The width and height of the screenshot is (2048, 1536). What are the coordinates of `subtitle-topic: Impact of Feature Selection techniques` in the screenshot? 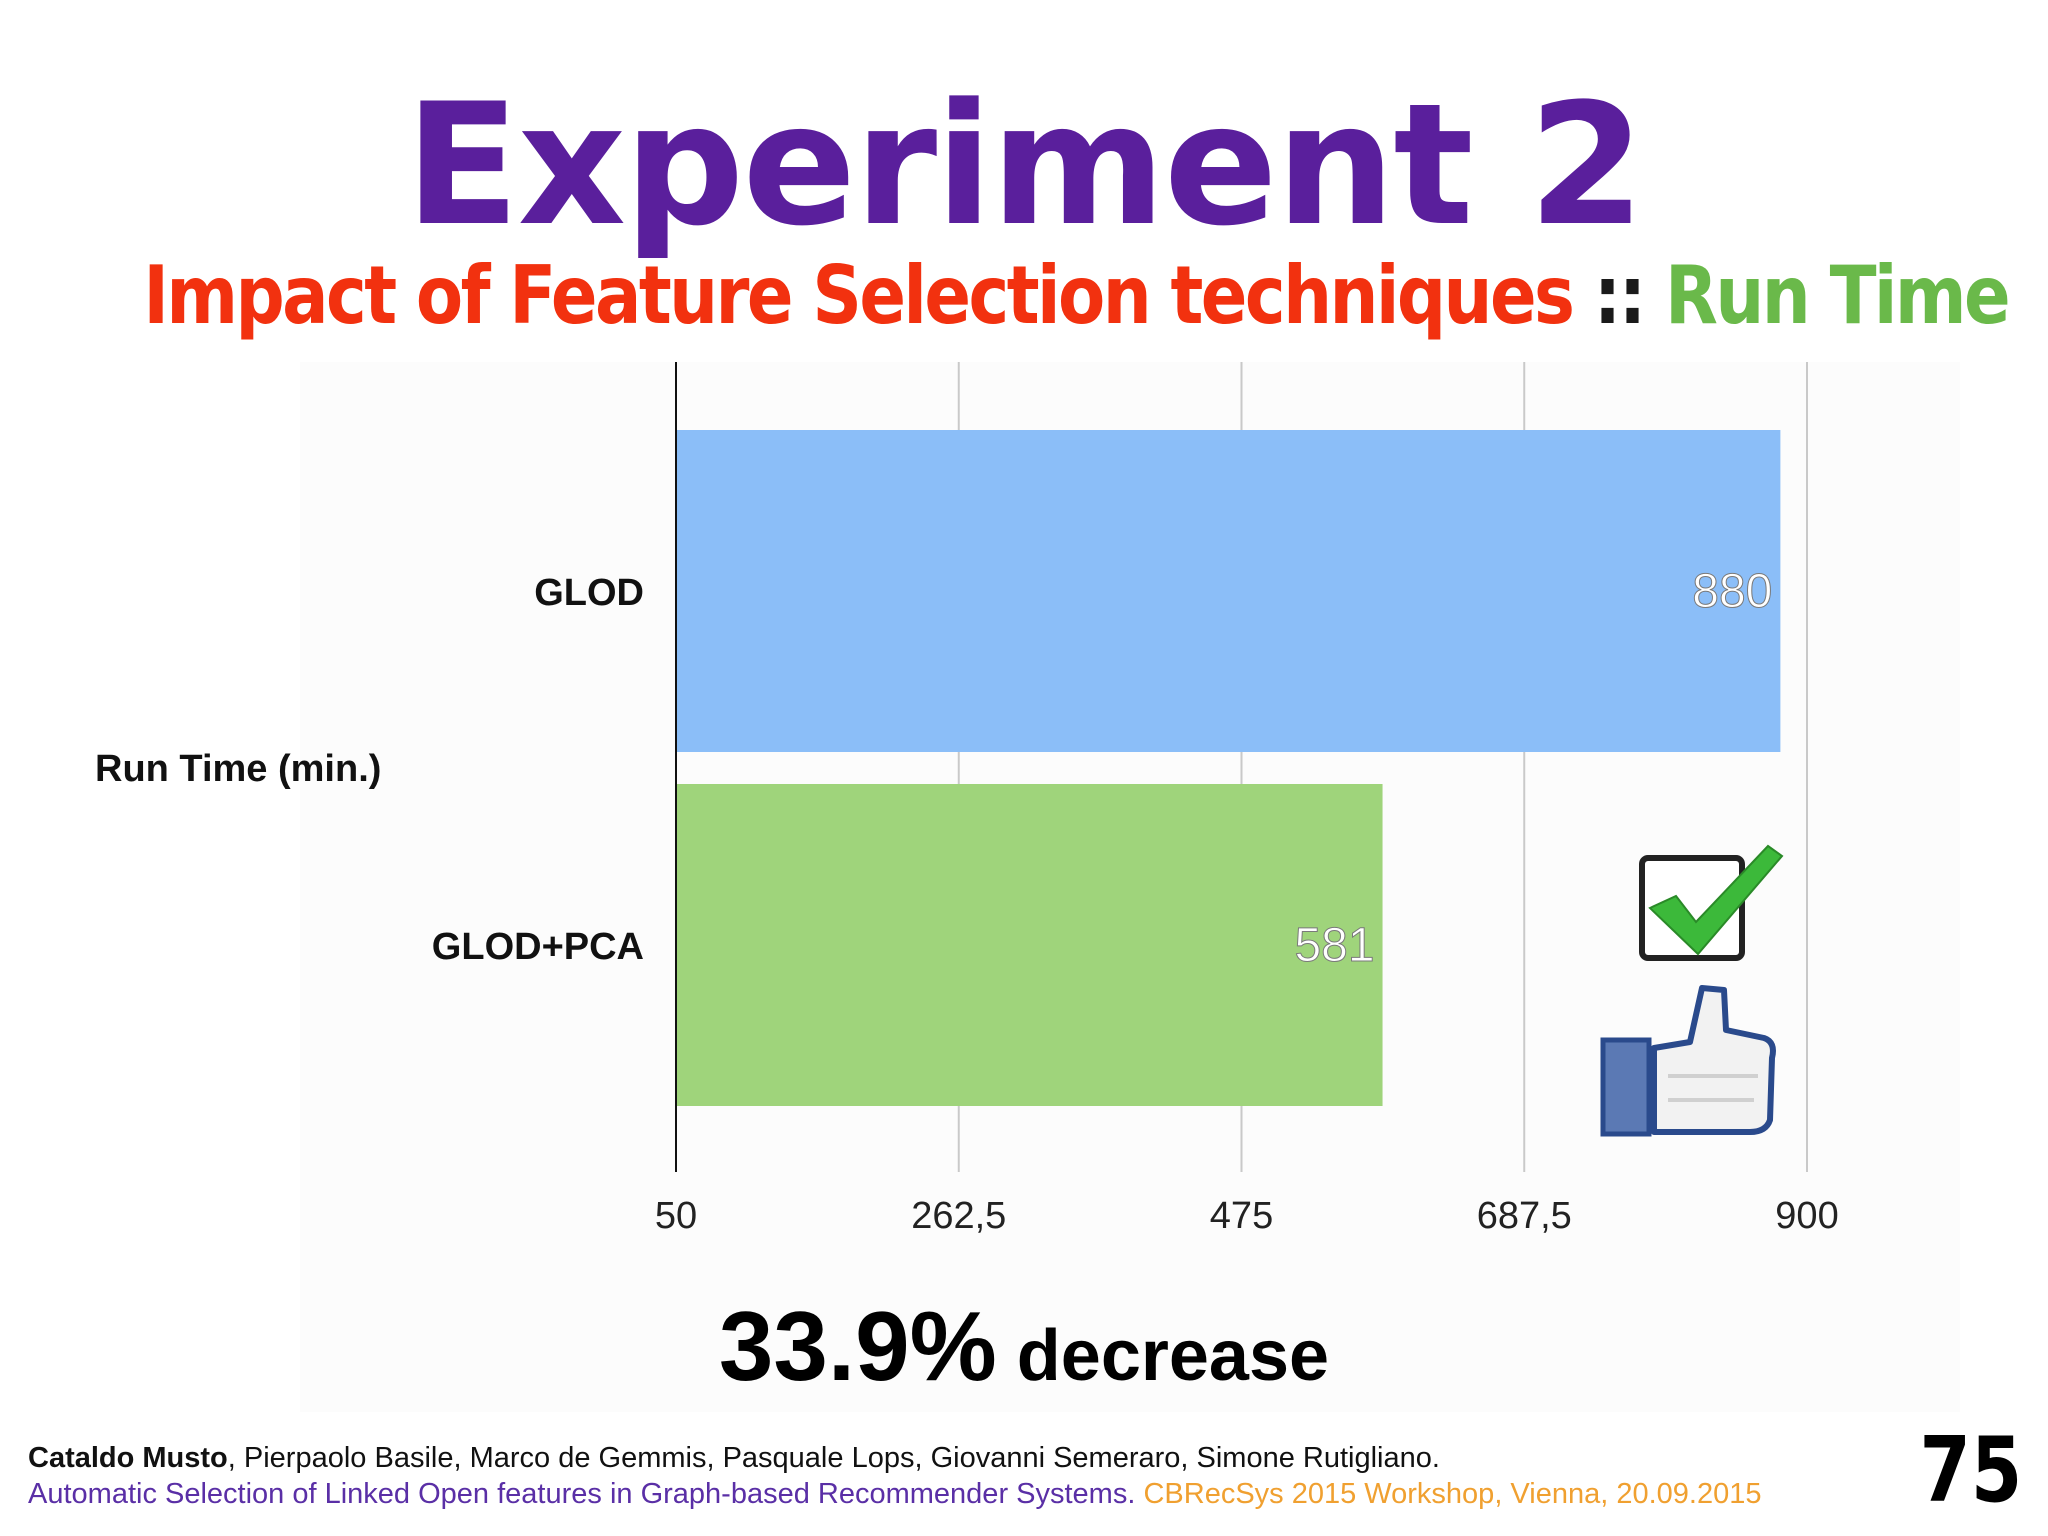 It's located at (859, 295).